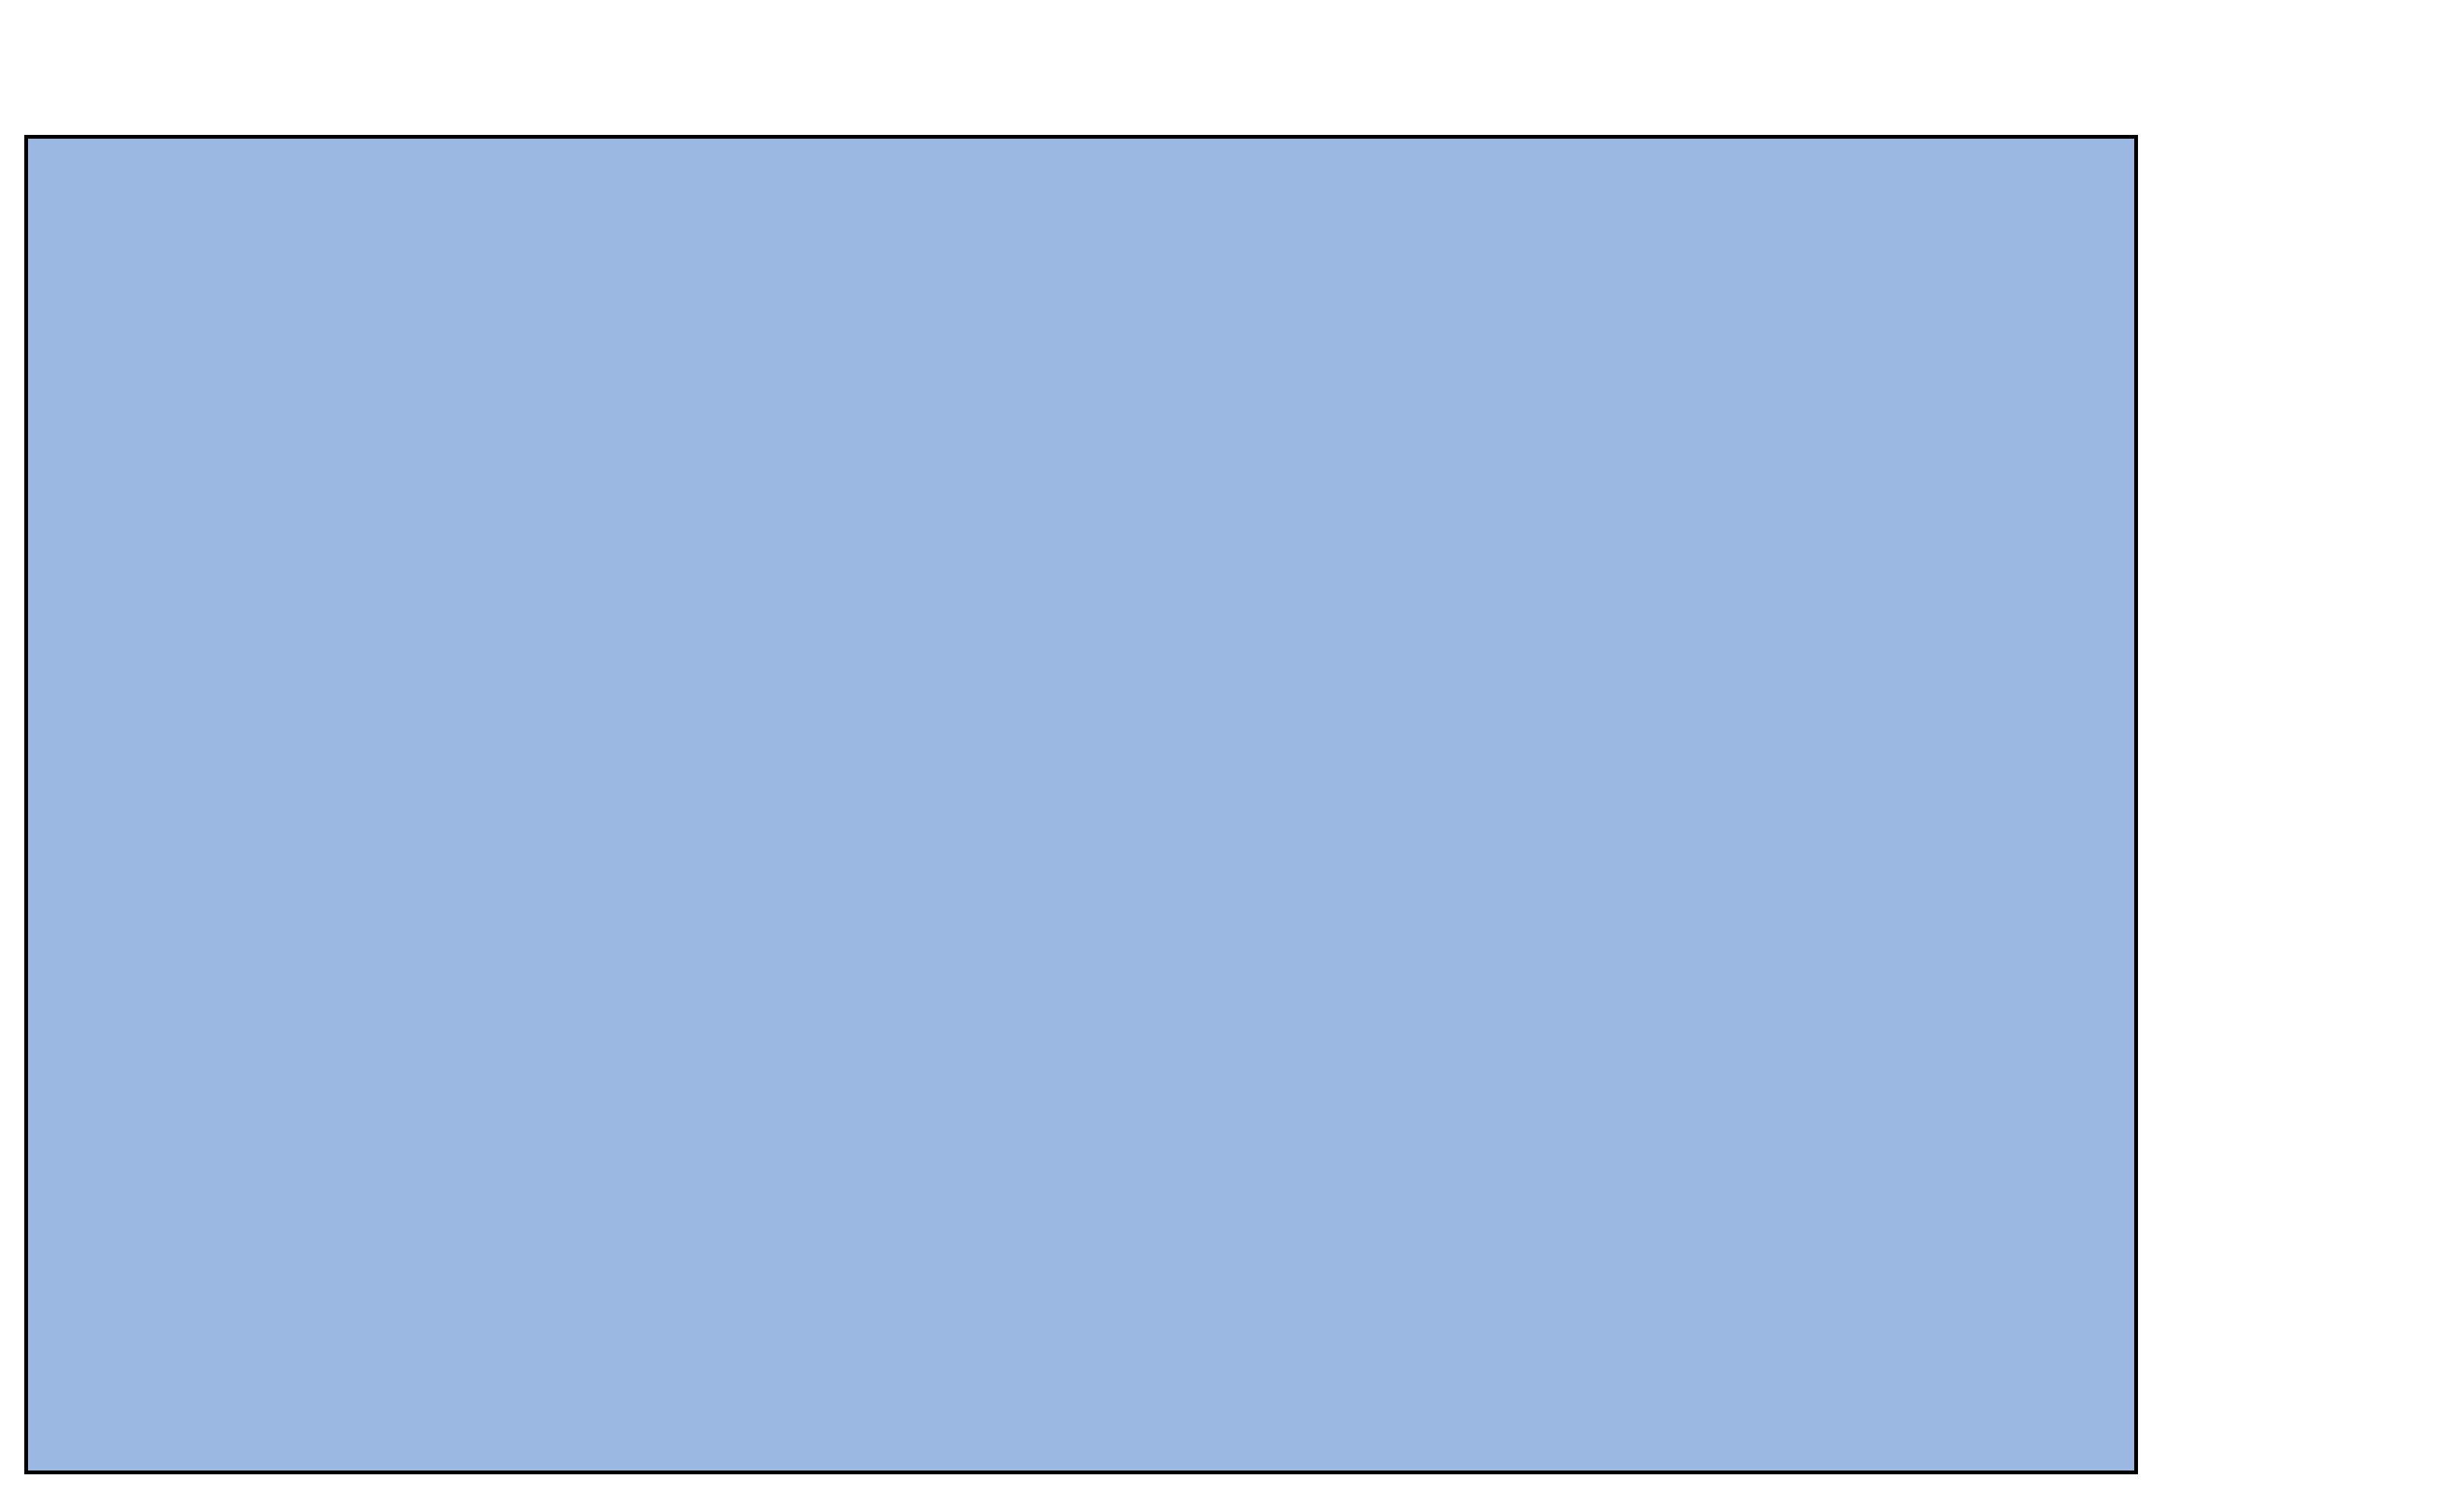 The image size is (2464, 1494). I want to click on colorbar, so click(2361, 803).